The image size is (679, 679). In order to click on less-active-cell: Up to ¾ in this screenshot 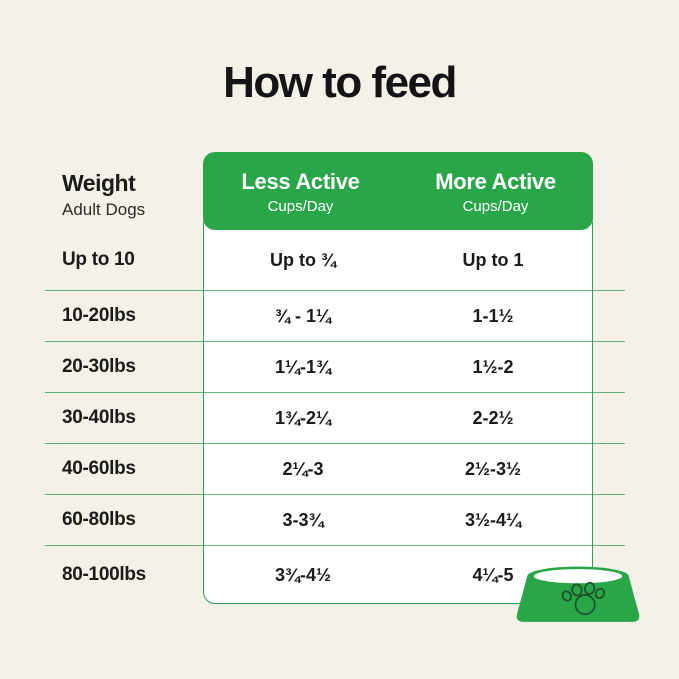, I will do `click(303, 259)`.